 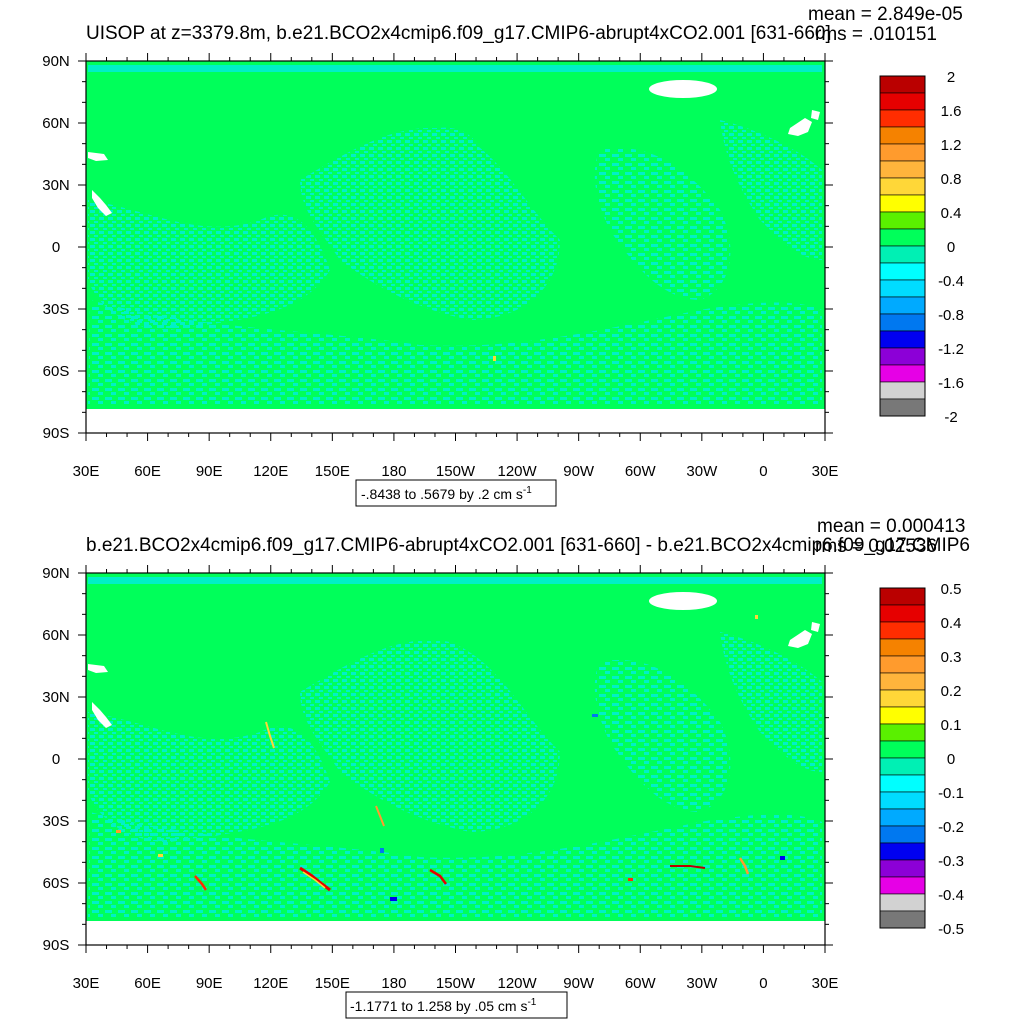 What do you see at coordinates (951, 589) in the screenshot?
I see `colorbar-label: 0.5` at bounding box center [951, 589].